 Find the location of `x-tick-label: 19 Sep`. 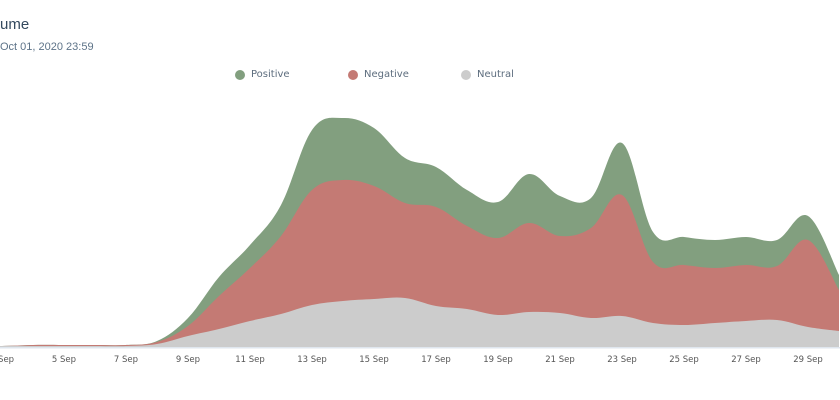

x-tick-label: 19 Sep is located at coordinates (498, 360).